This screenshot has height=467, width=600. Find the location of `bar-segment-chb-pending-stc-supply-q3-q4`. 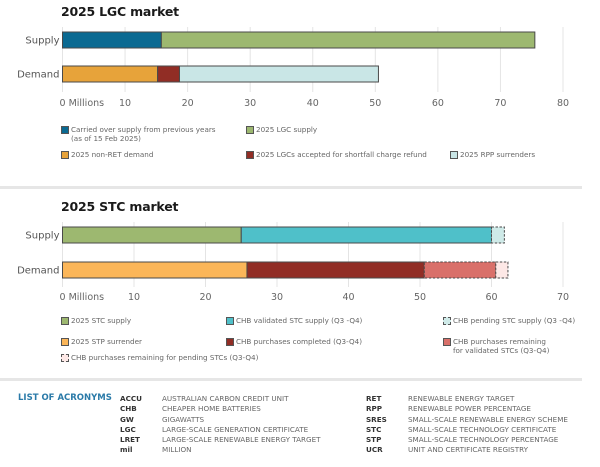

bar-segment-chb-pending-stc-supply-q3-q4 is located at coordinates (498, 235).